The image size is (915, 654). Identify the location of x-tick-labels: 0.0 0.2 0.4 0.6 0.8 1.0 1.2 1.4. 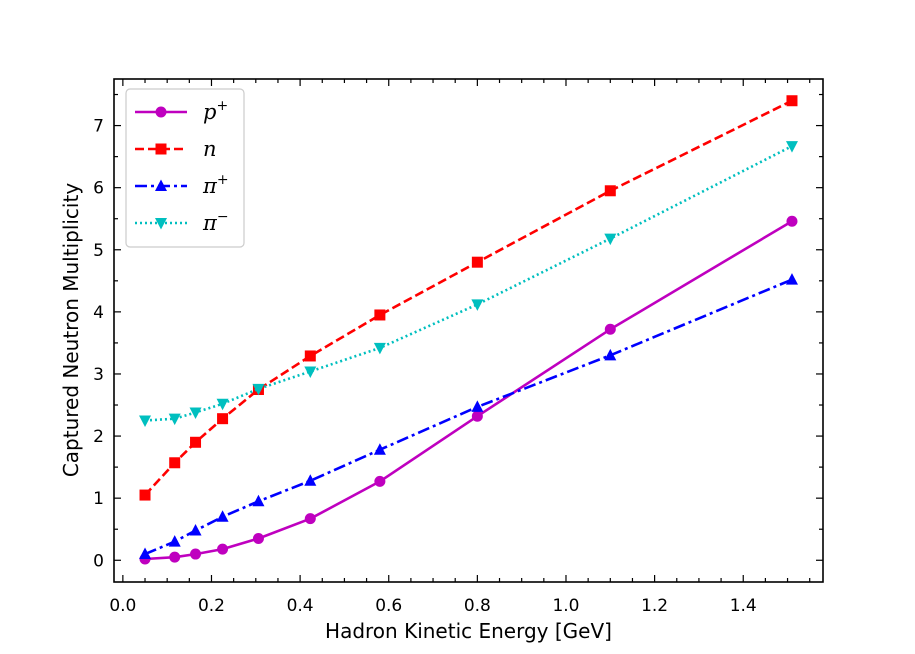
(432, 606).